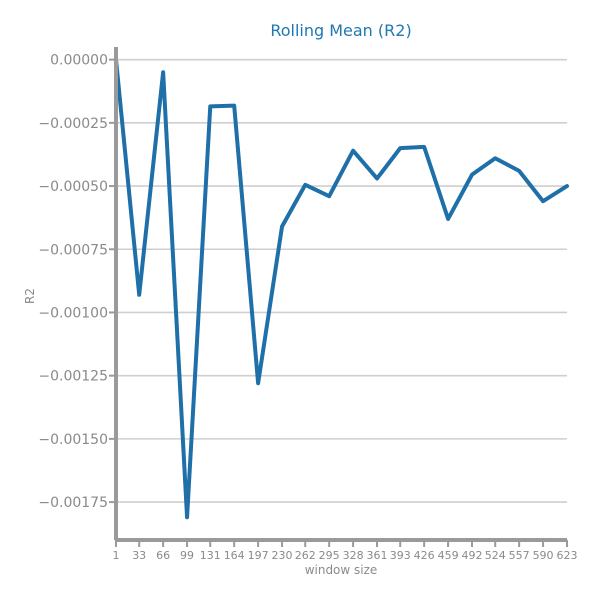 This screenshot has width=600, height=600. Describe the element at coordinates (73, 313) in the screenshot. I see `y-tick-label: −0.00100` at that location.